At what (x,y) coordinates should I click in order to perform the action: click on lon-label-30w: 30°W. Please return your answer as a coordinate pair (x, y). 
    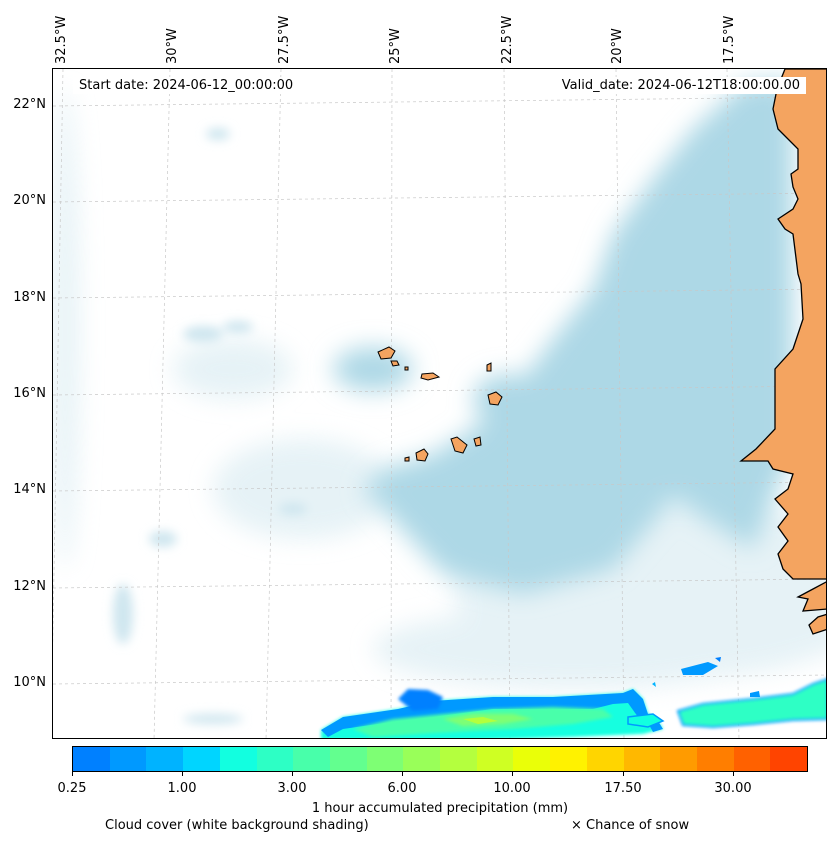
    Looking at the image, I should click on (172, 46).